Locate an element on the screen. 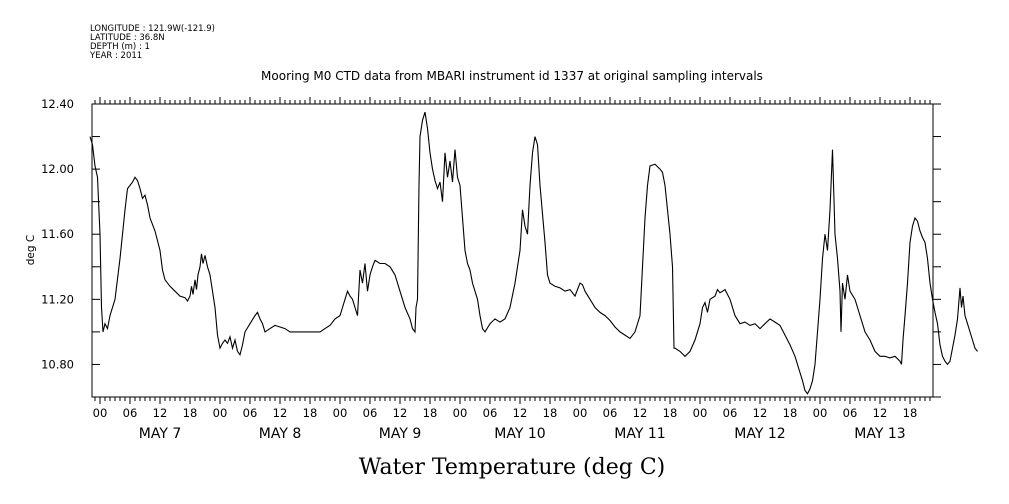 The width and height of the screenshot is (1009, 504). x-date-label: MAY 13 is located at coordinates (879, 434).